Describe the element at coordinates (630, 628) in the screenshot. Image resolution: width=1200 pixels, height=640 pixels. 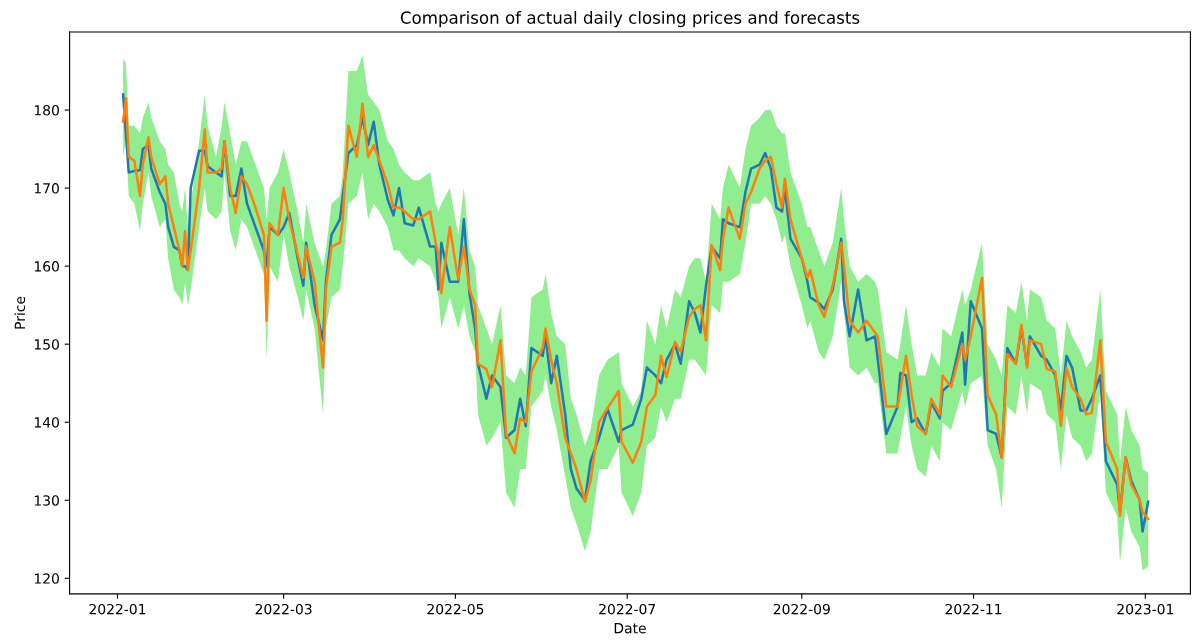
I see `x-axis-title: Date` at that location.